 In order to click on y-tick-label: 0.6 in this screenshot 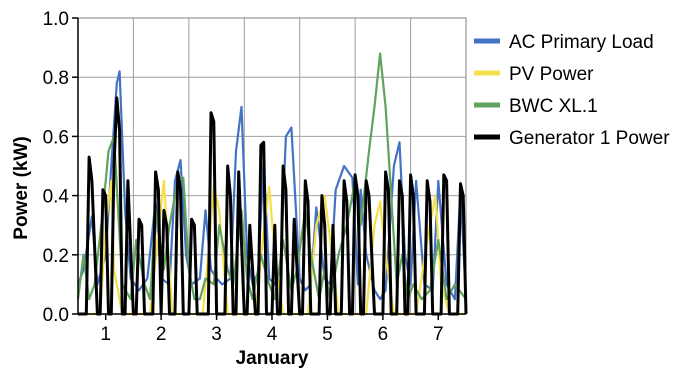, I will do `click(56, 137)`.